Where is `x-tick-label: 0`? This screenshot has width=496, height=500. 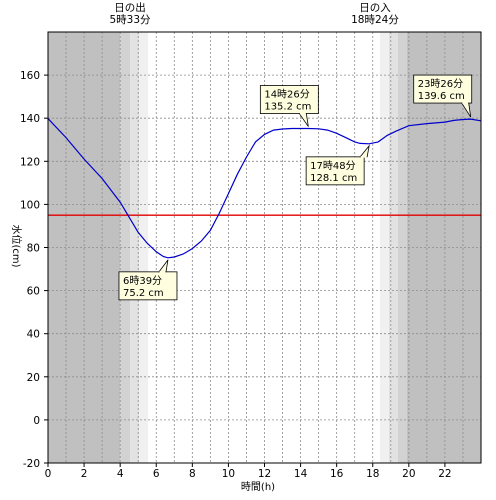
x-tick-label: 0 is located at coordinates (48, 474).